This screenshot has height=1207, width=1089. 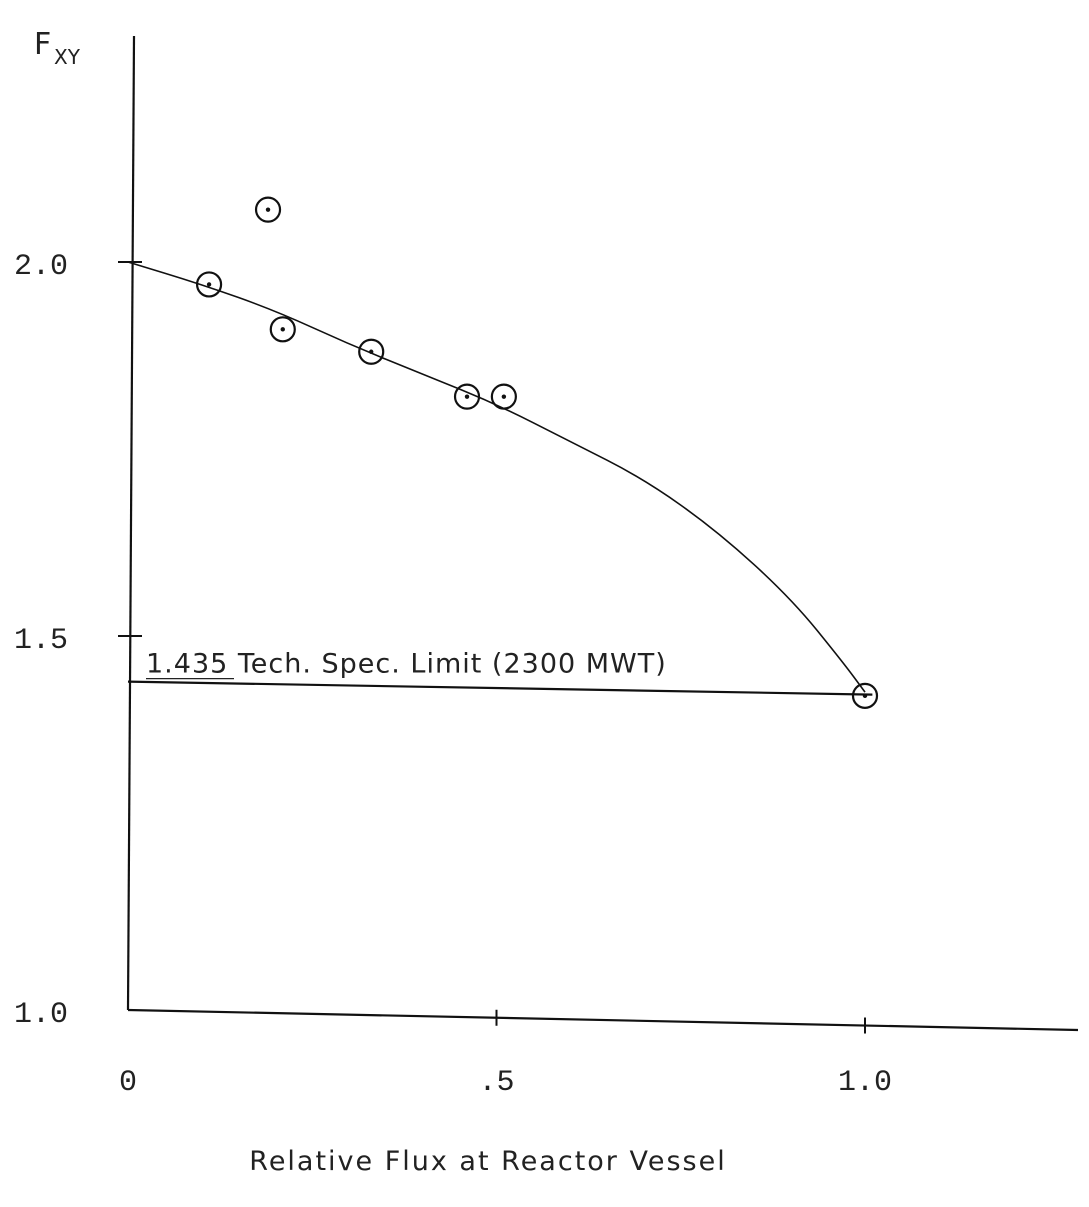 I want to click on x-axis-label: Relative Flux at Reactor Vessel, so click(x=487, y=1161).